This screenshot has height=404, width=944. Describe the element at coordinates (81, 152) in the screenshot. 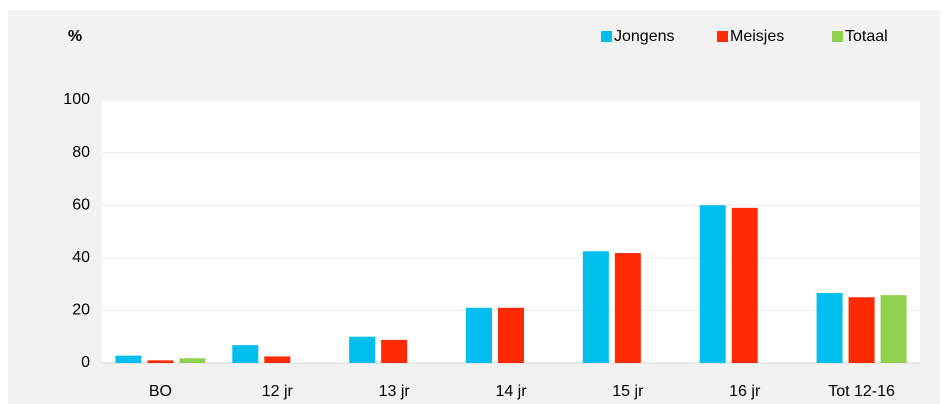

I see `y-tick-label: 80` at that location.